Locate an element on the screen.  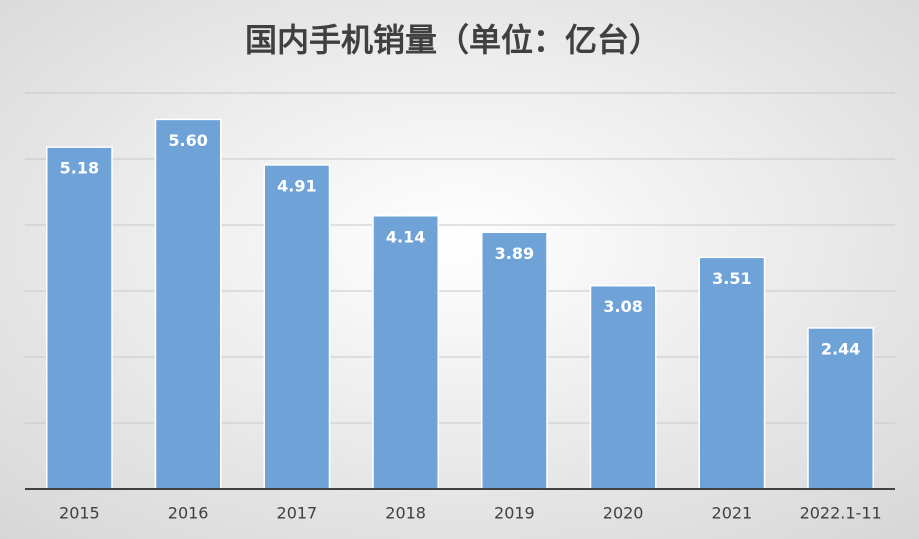
x-tick-label: 2020 is located at coordinates (623, 513).